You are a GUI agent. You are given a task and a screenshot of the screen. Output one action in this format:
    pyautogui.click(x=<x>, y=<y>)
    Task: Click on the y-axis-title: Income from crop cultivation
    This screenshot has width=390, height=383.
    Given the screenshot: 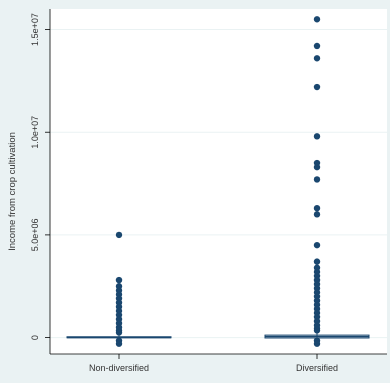 What is the action you would take?
    pyautogui.click(x=12, y=191)
    